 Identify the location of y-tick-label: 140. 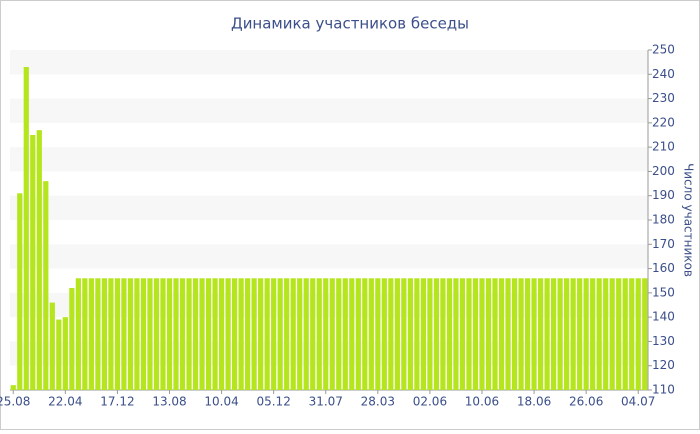
(663, 317).